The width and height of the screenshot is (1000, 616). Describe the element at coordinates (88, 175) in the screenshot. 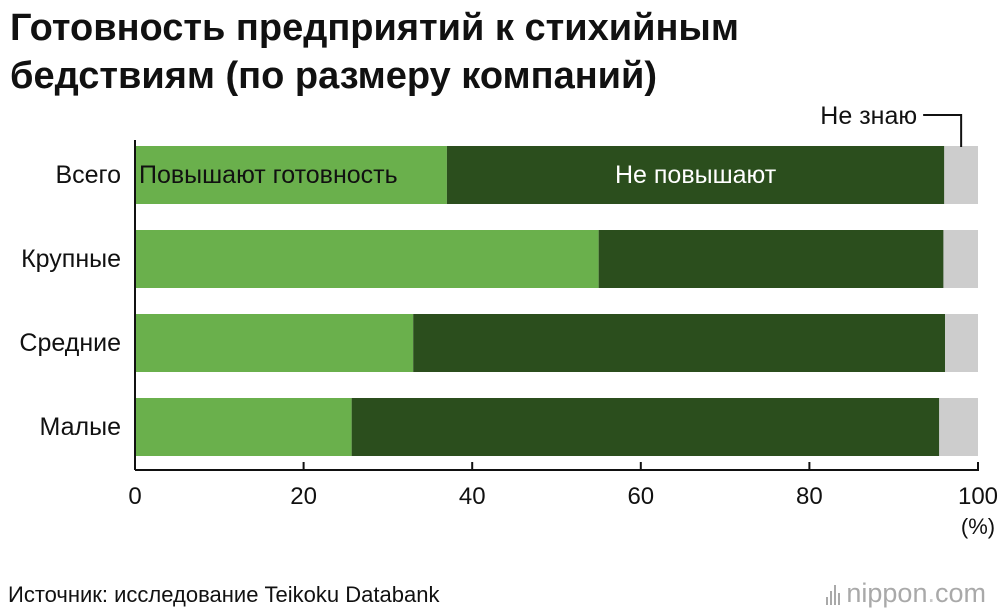

I see `category-label: Всего` at that location.